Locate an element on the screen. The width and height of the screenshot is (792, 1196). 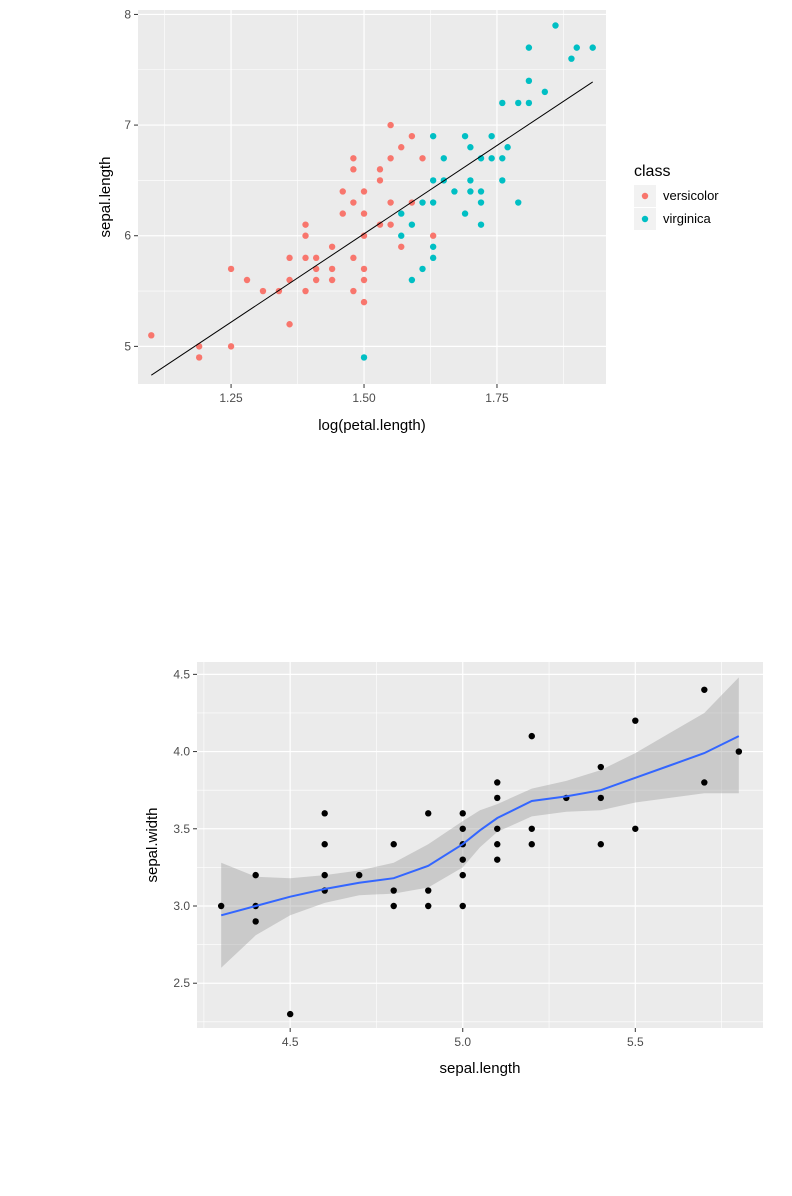
y-tick-label: 3.0 is located at coordinates (181, 906).